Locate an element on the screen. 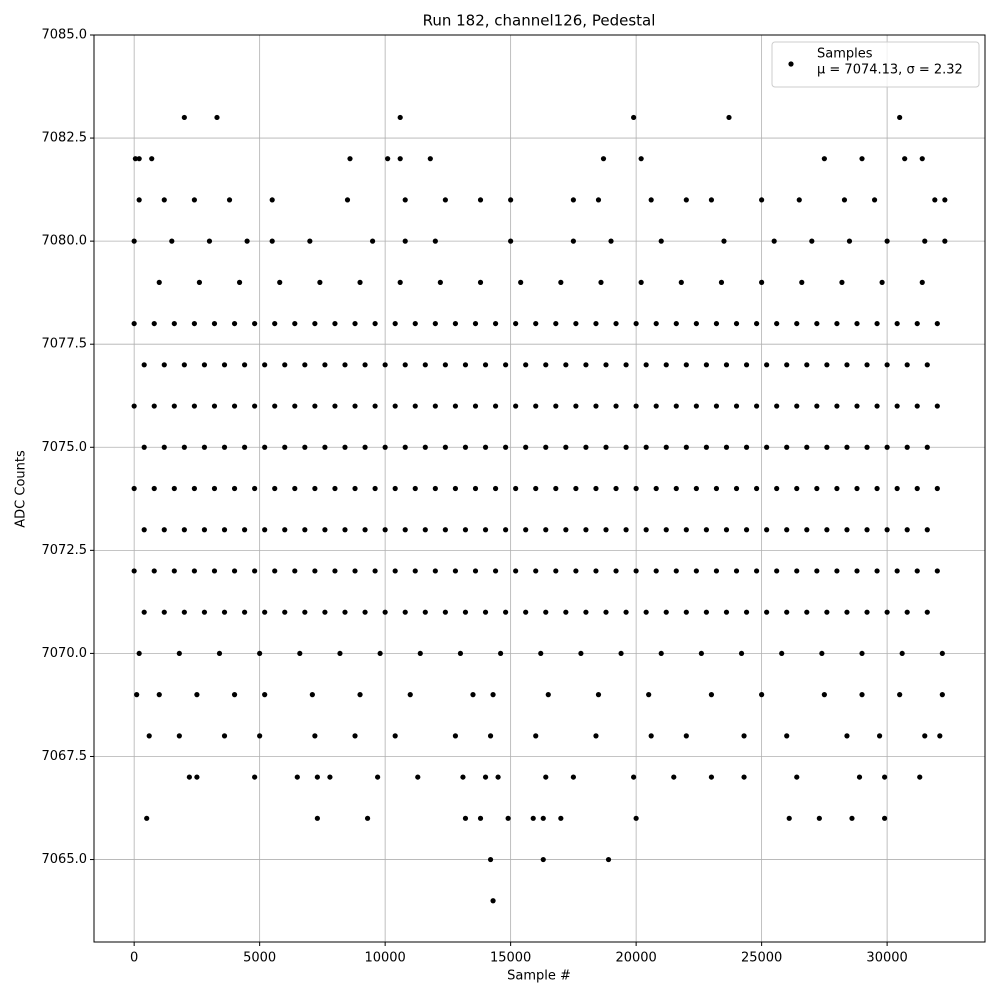 The width and height of the screenshot is (1000, 1004). x-tick-label: 25000 is located at coordinates (761, 958).